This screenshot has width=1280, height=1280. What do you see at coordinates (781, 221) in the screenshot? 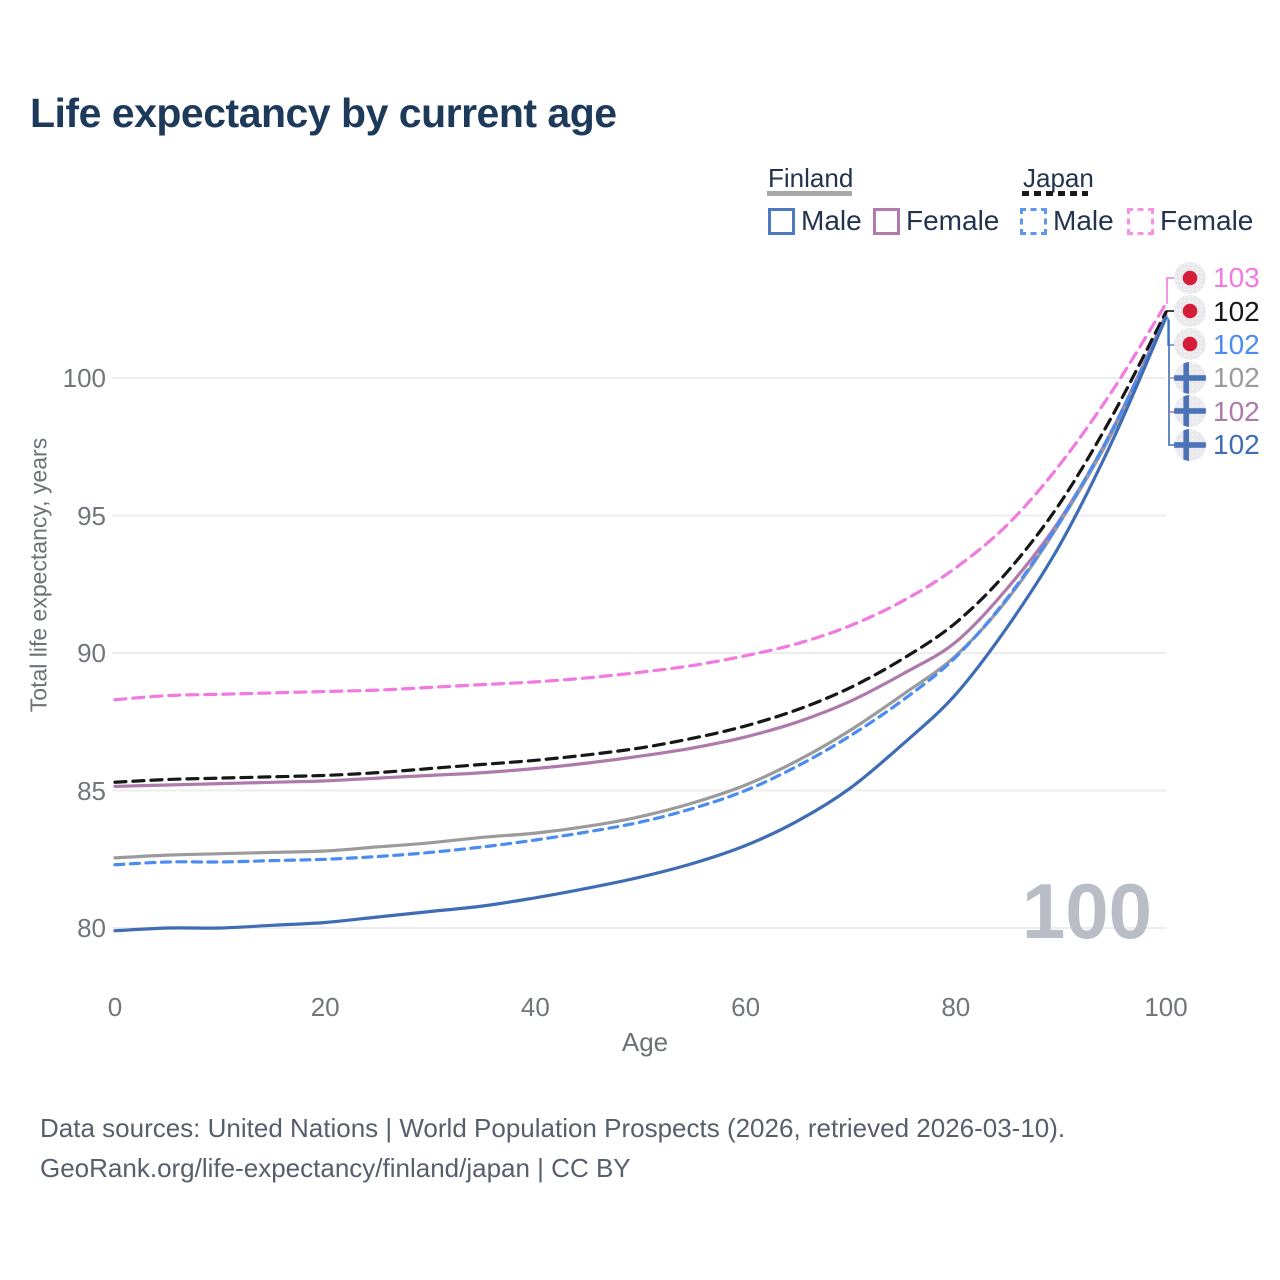
I see `finland-male-checkbox-icon` at bounding box center [781, 221].